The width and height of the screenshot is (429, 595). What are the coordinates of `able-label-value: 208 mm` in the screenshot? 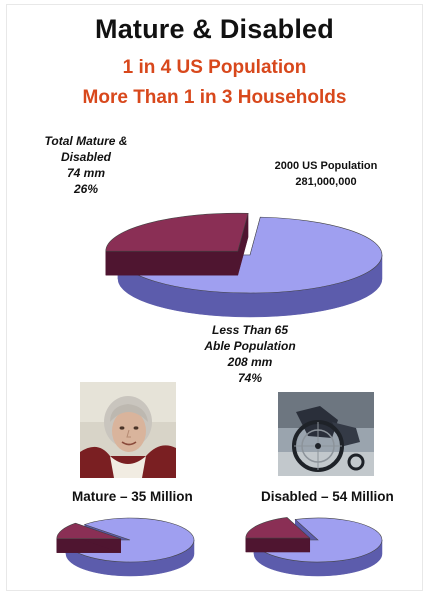 It's located at (250, 362).